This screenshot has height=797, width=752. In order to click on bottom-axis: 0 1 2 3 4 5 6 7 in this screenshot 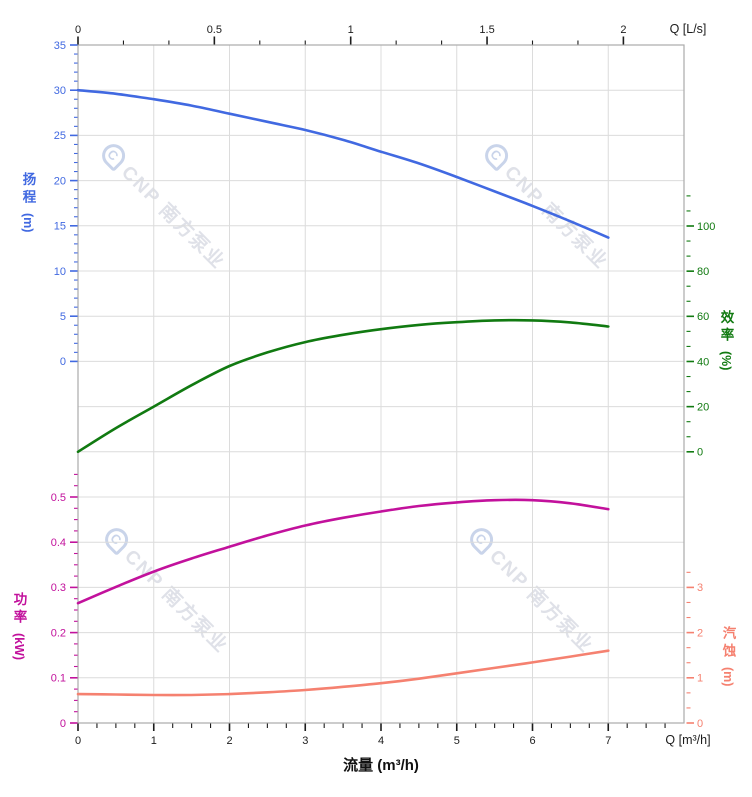, I will do `click(370, 735)`.